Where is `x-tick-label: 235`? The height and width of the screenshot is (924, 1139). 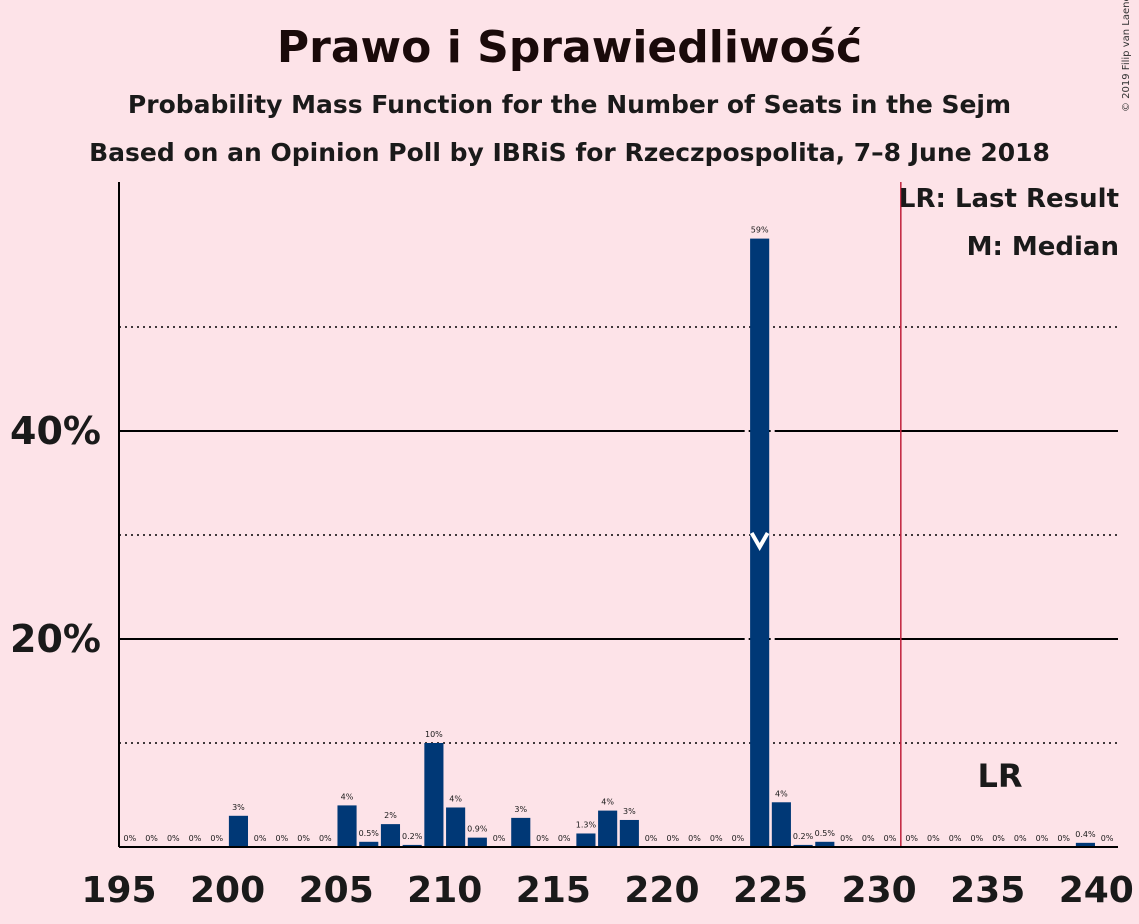
x-tick-label: 235 is located at coordinates (987, 890).